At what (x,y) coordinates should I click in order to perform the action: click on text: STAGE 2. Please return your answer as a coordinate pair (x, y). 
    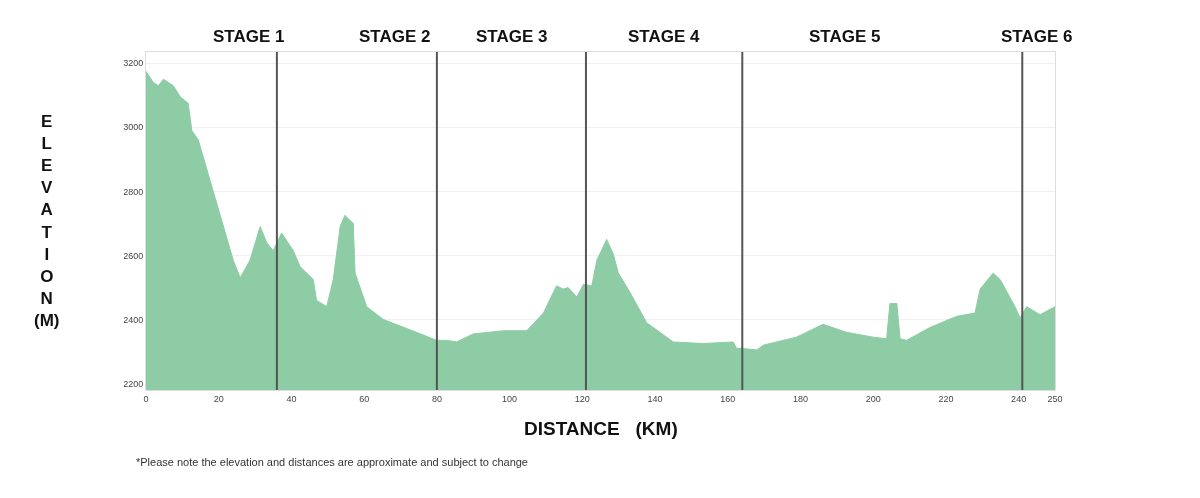
    Looking at the image, I should click on (395, 36).